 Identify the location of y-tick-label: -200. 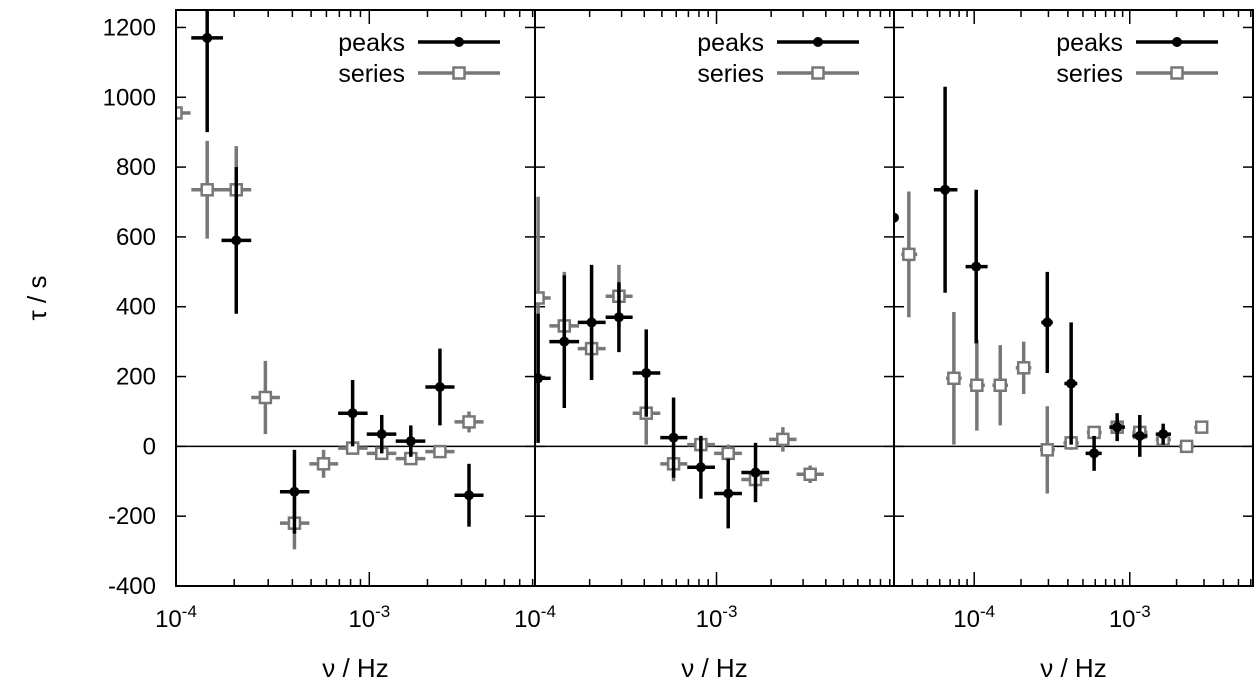
(132, 516).